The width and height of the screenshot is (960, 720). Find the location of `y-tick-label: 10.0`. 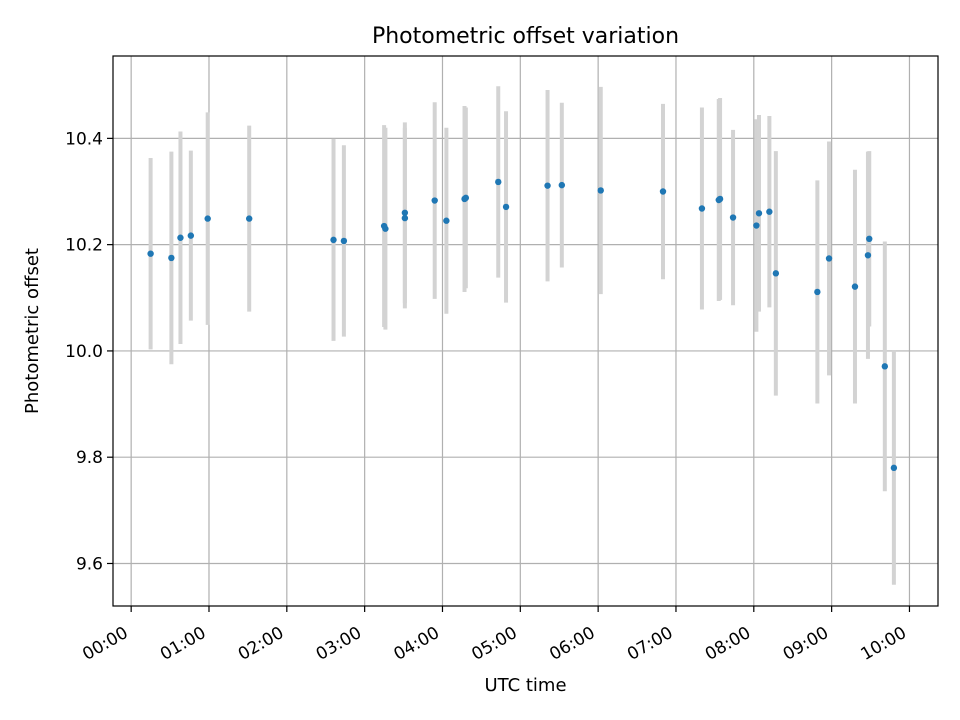

y-tick-label: 10.0 is located at coordinates (84, 352).